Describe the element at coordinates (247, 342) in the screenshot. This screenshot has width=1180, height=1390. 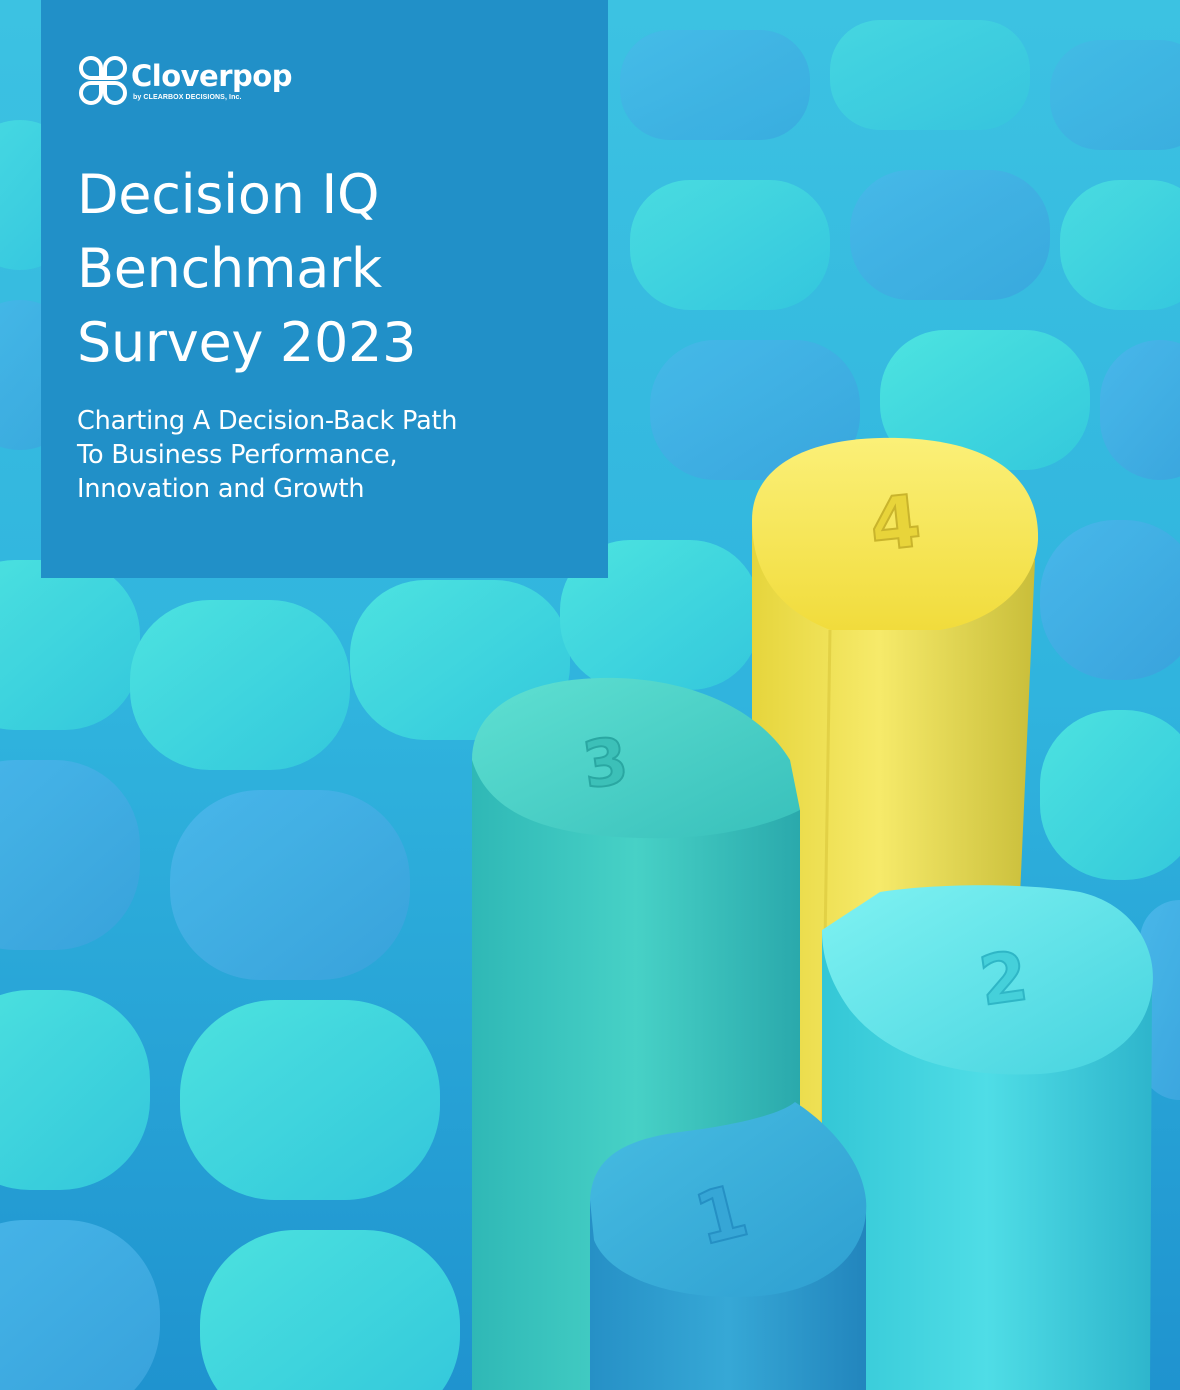
I see `title-line: Survey 2023` at that location.